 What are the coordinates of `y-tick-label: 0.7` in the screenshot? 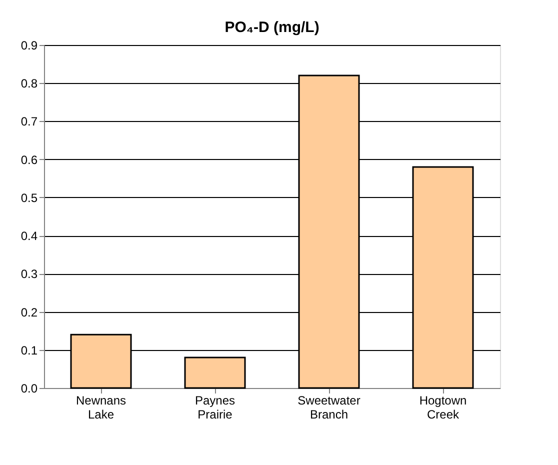 It's located at (29, 121).